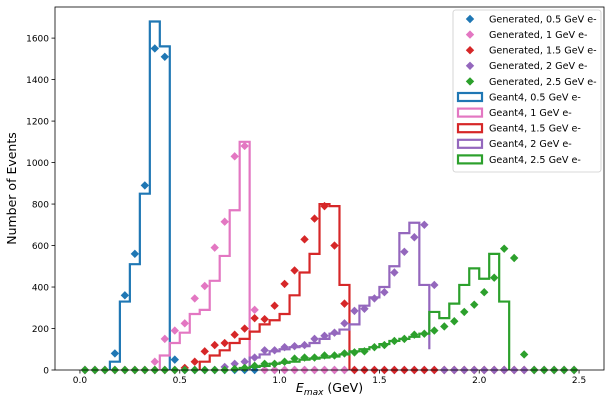 This screenshot has width=608, height=397. What do you see at coordinates (180, 381) in the screenshot?
I see `x-tick-label: 0.5` at bounding box center [180, 381].